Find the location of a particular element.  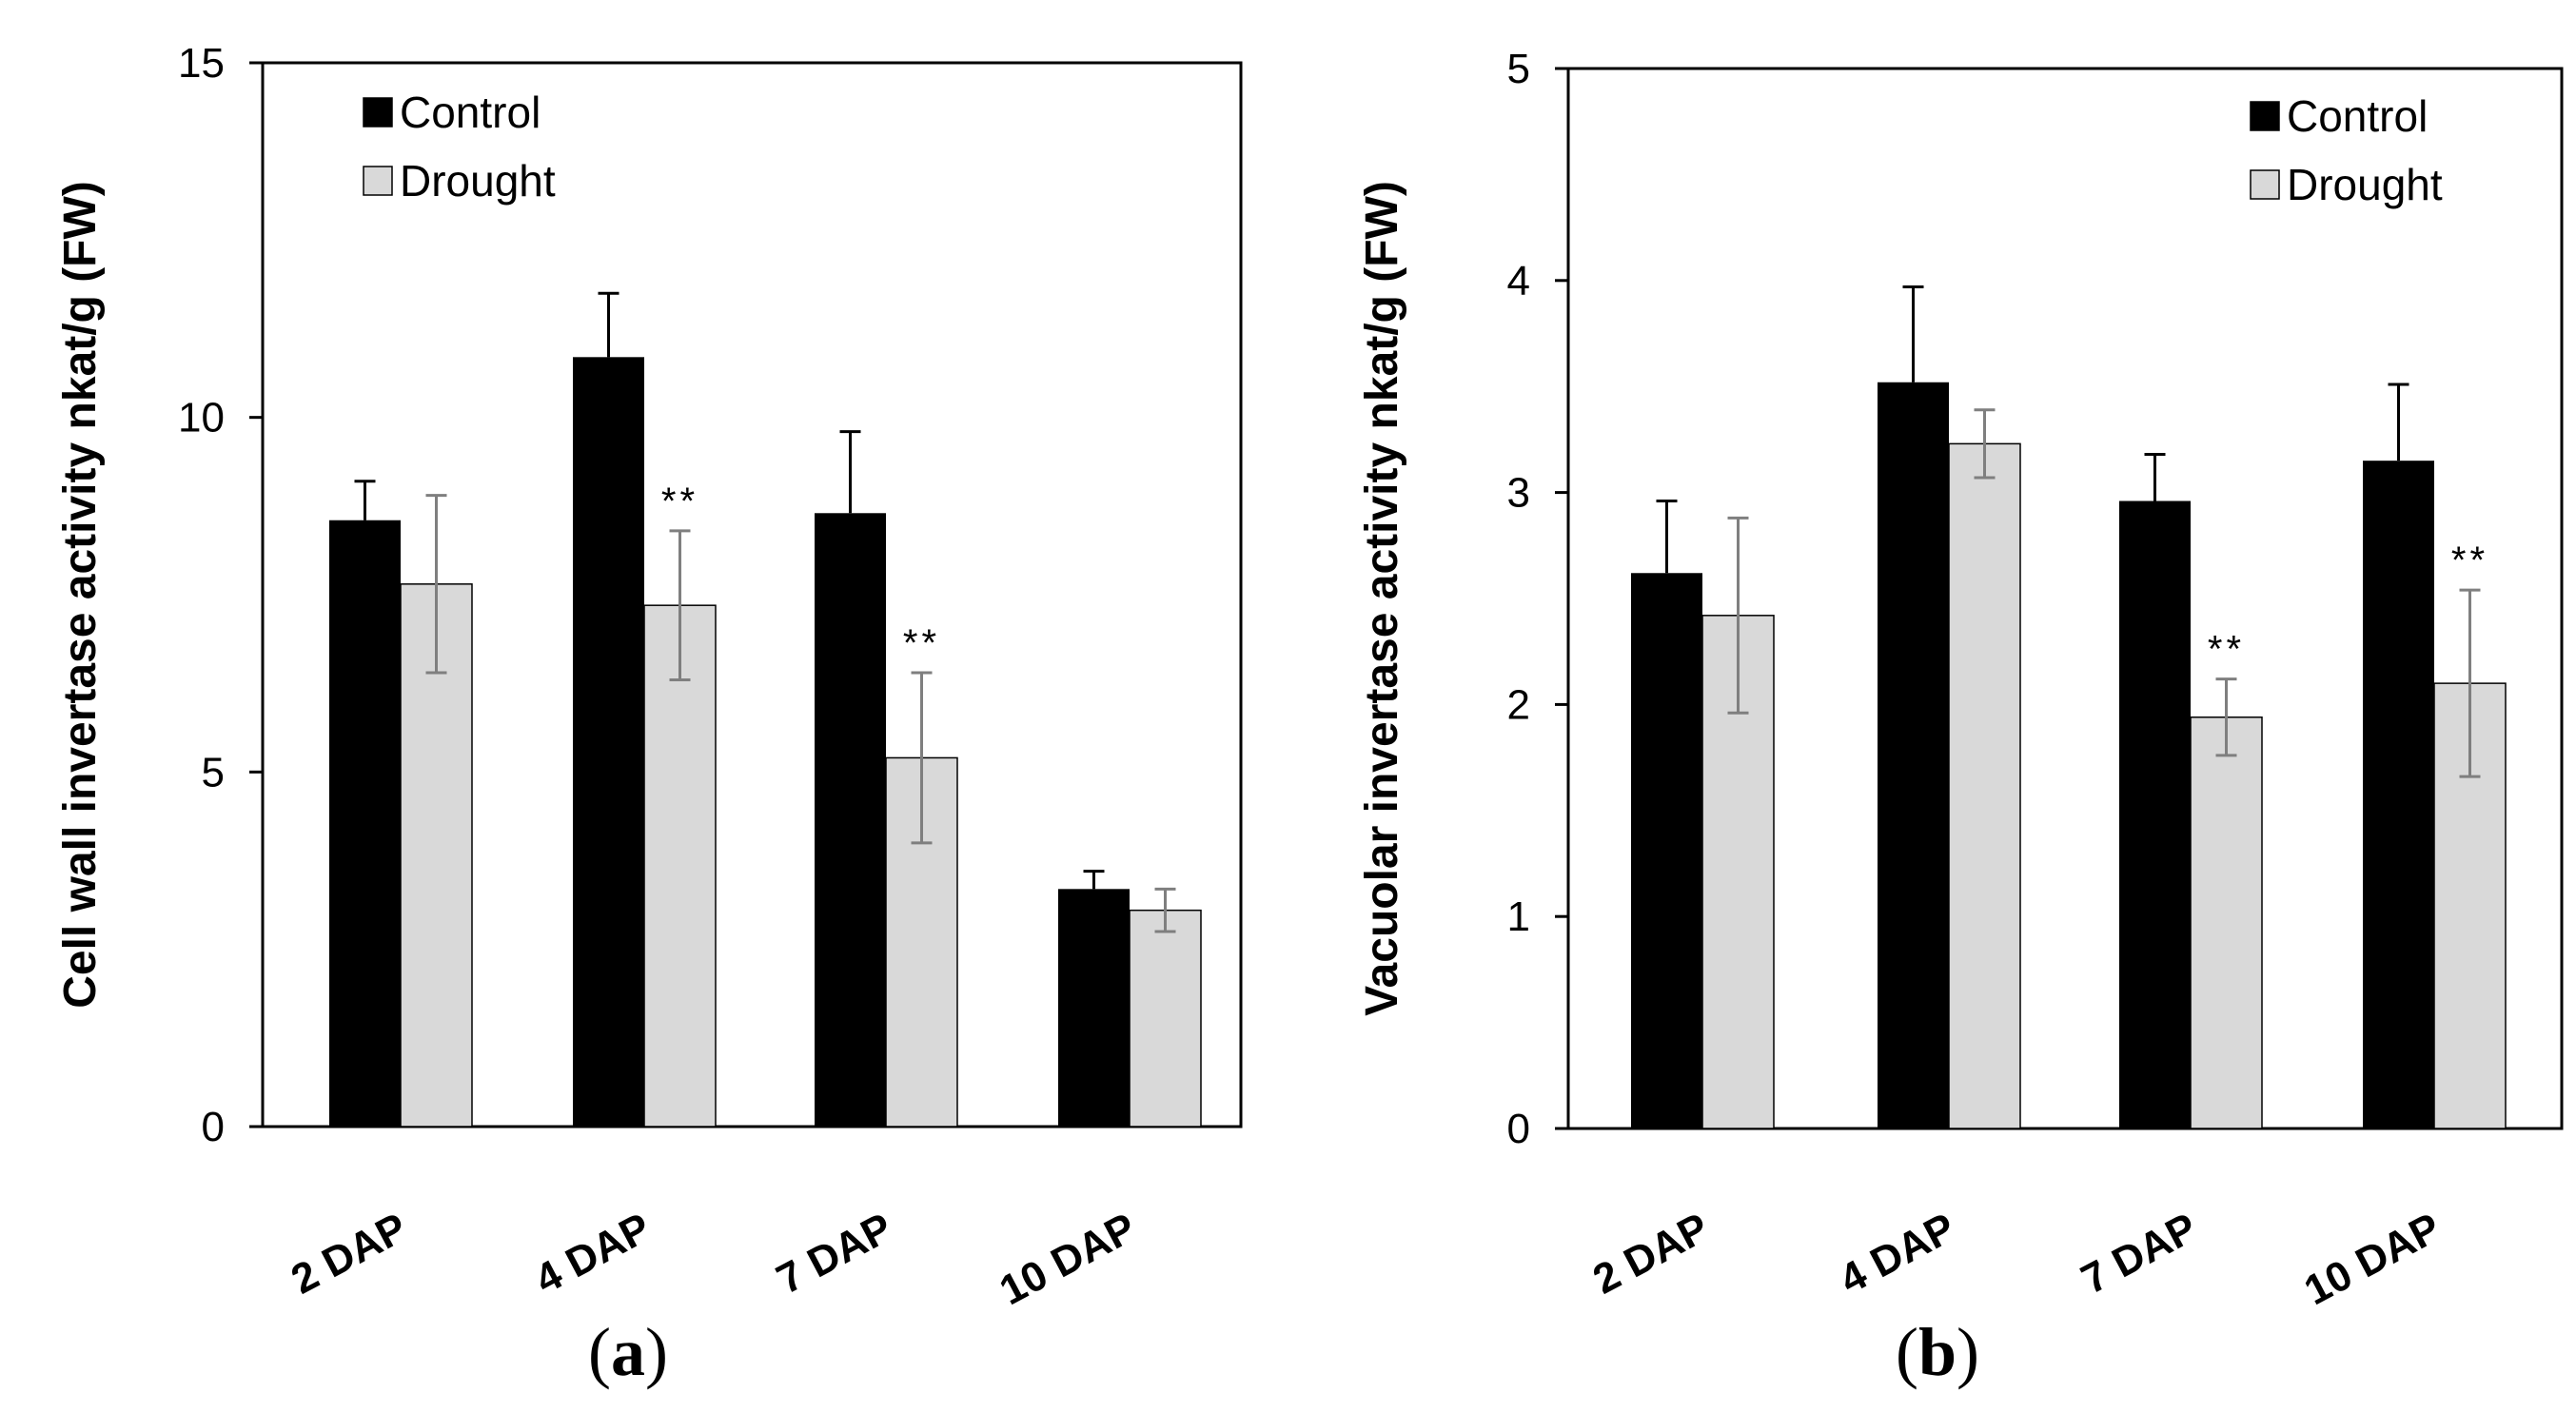

y-tick-label: 1 is located at coordinates (1518, 916).